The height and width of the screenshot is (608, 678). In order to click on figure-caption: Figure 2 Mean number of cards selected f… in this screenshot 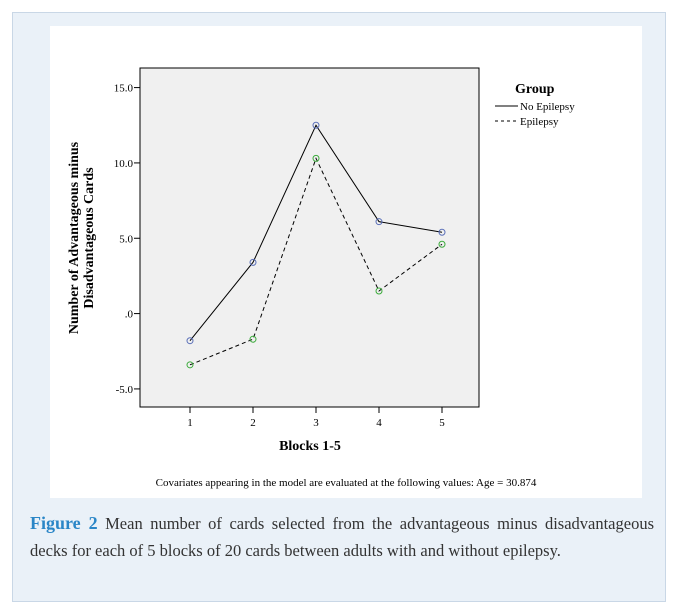, I will do `click(342, 537)`.